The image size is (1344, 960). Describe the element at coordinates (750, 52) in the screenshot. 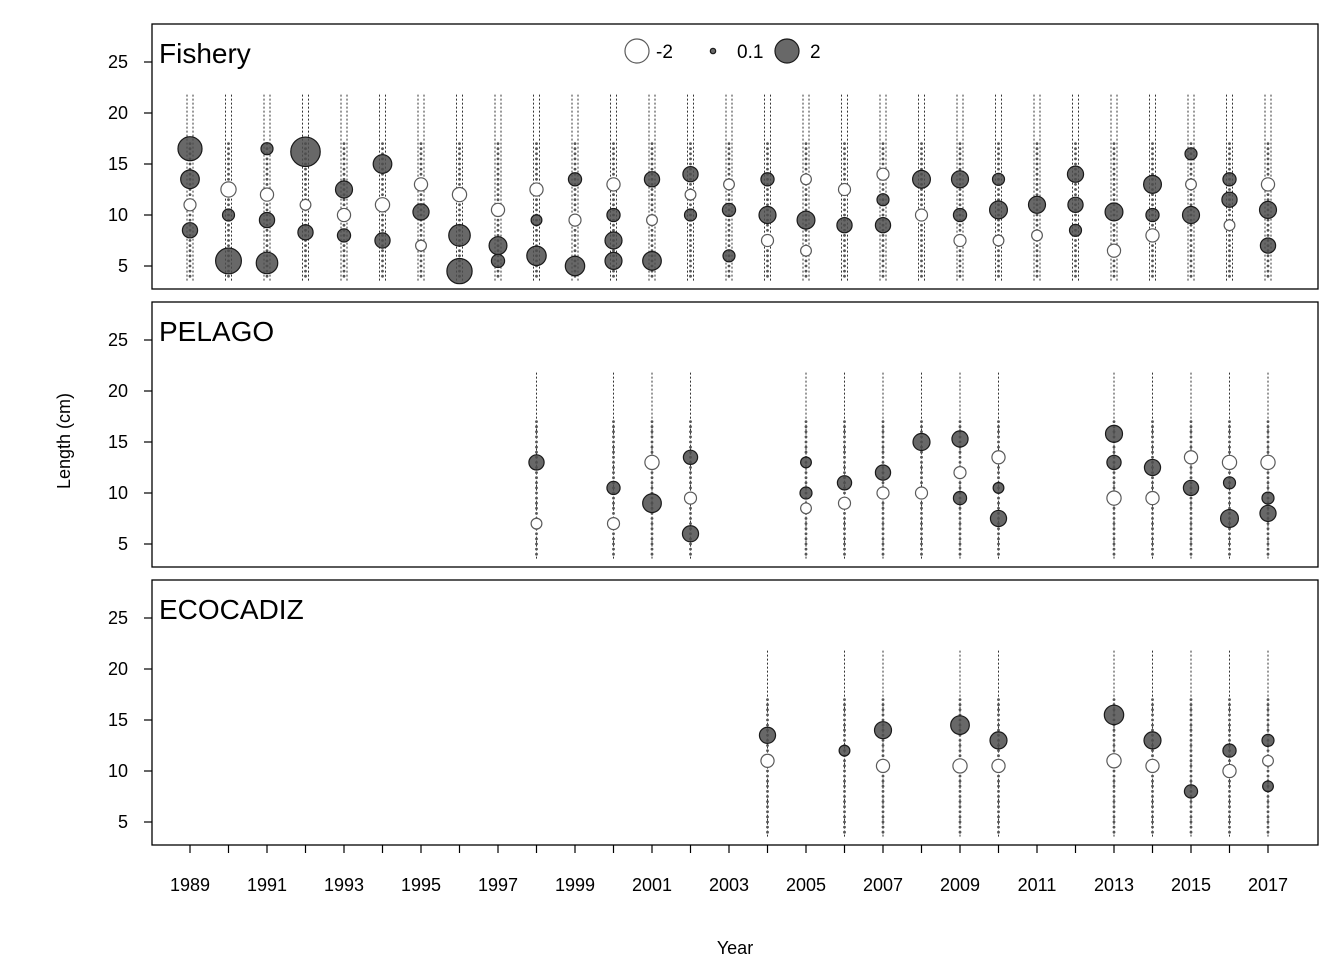

I see `legend-label: 0.1` at that location.